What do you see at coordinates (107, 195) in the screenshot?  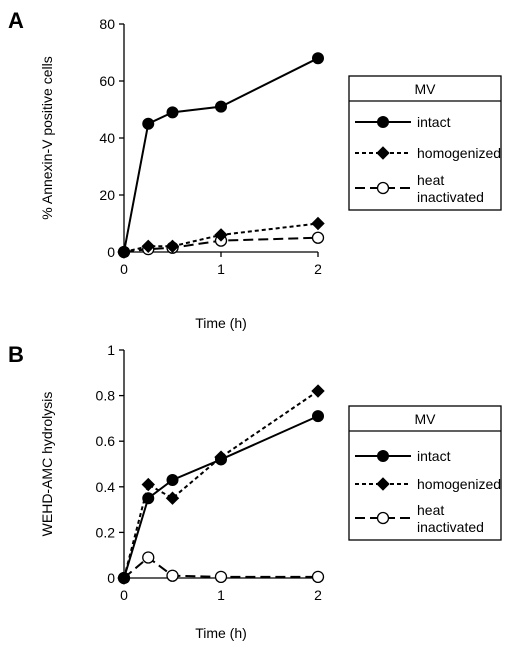 I see `y-tick-label: 20` at bounding box center [107, 195].